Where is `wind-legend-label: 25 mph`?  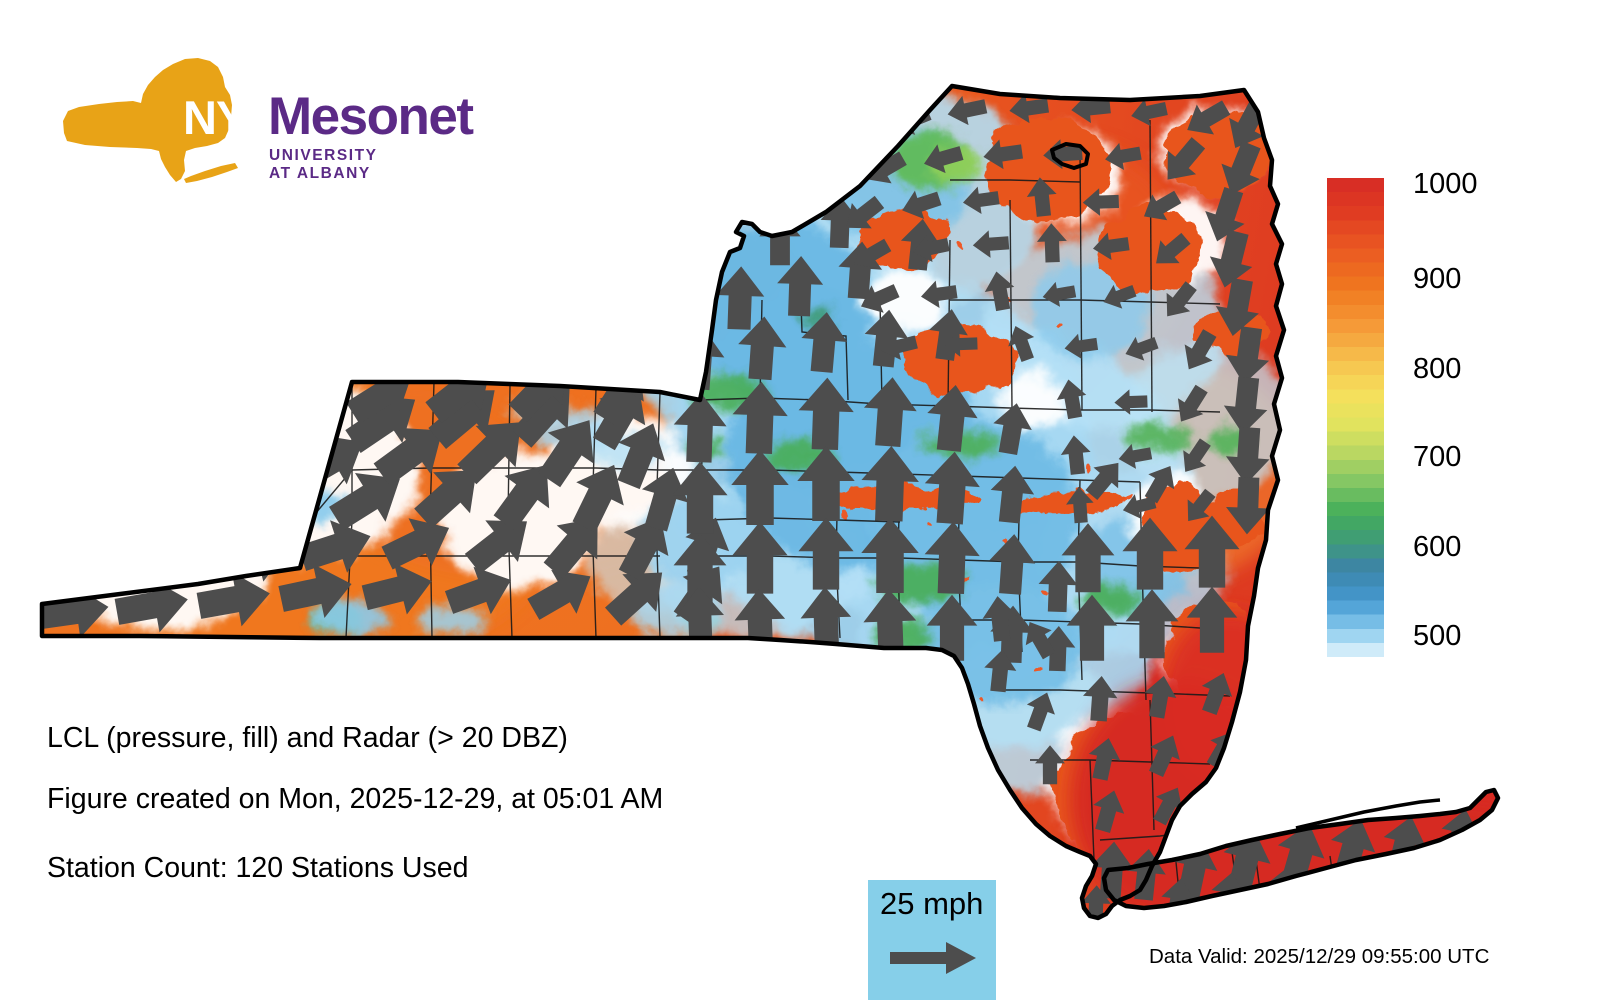 wind-legend-label: 25 mph is located at coordinates (932, 903).